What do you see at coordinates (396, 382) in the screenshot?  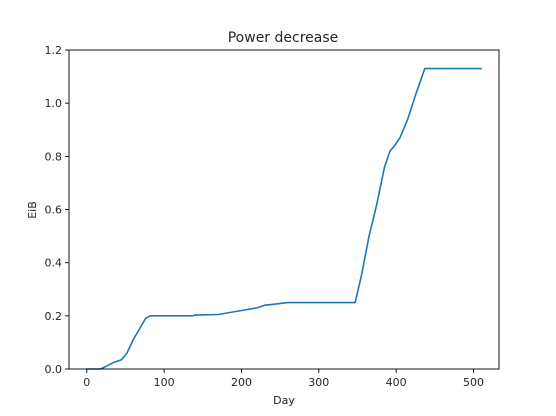 I see `x-tick-label: 400` at bounding box center [396, 382].